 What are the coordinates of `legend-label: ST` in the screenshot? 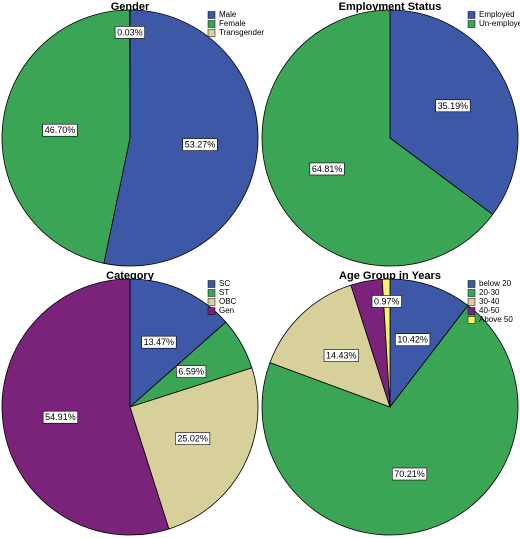 It's located at (224, 292).